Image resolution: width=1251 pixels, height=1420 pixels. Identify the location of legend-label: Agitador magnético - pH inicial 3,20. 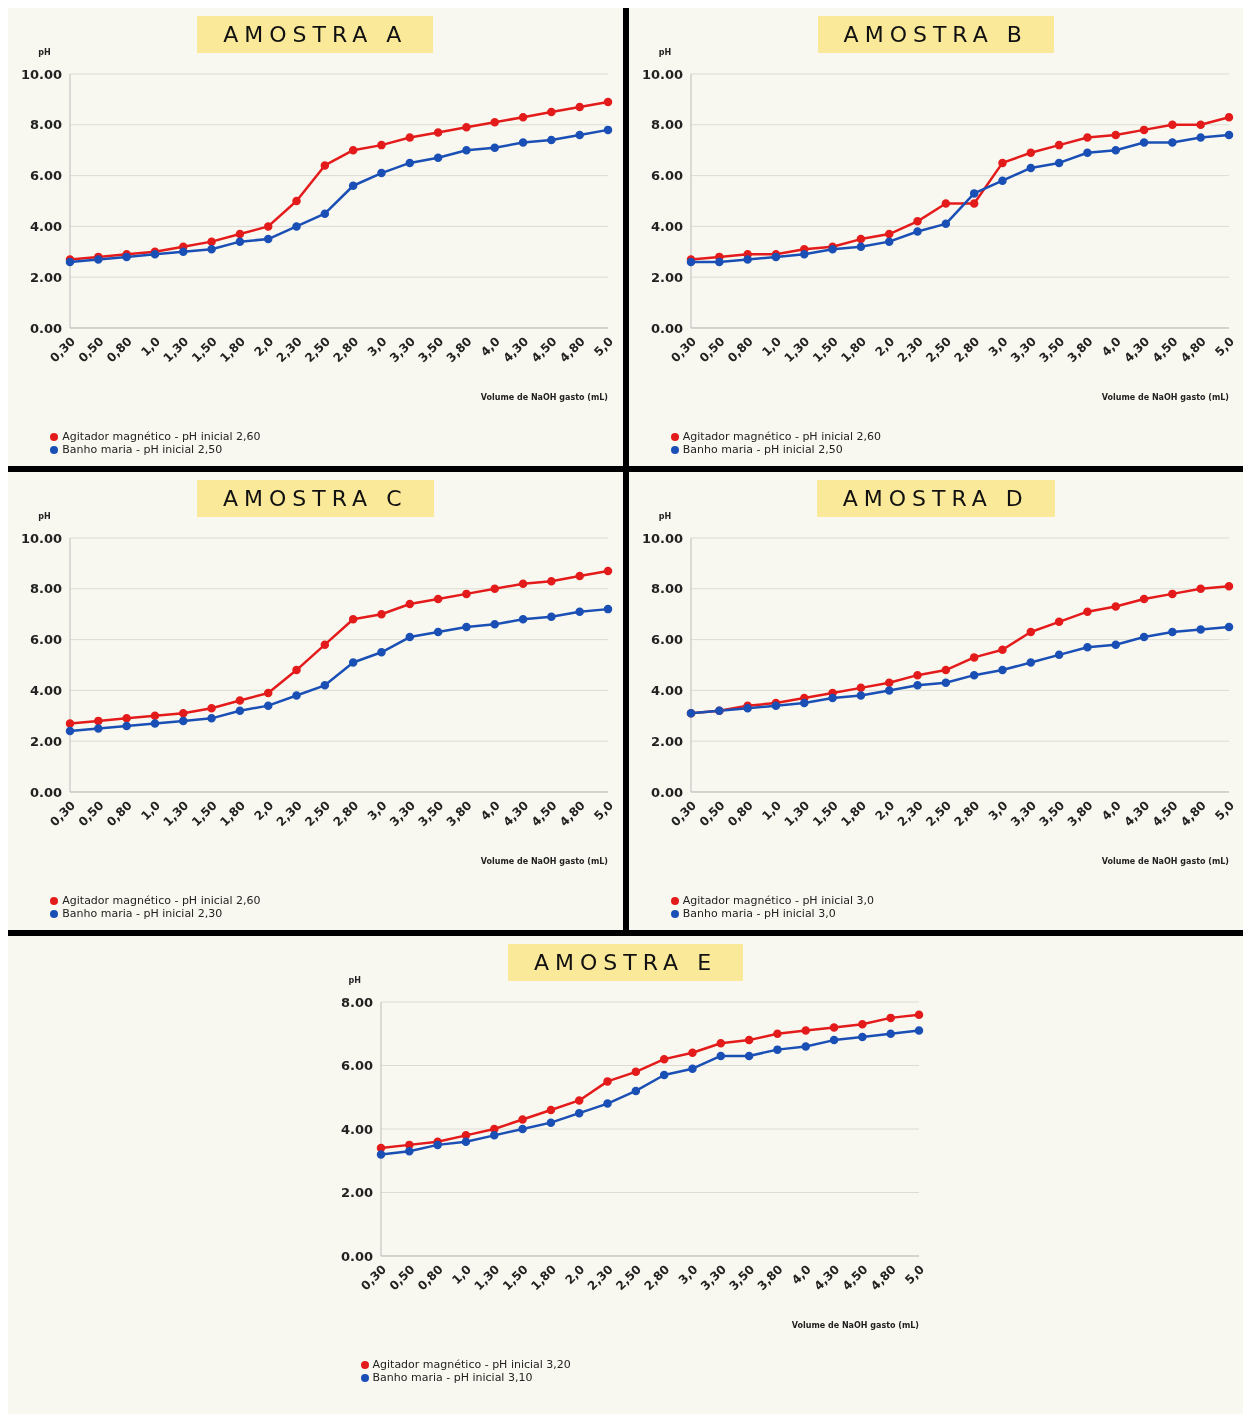
(471, 1364).